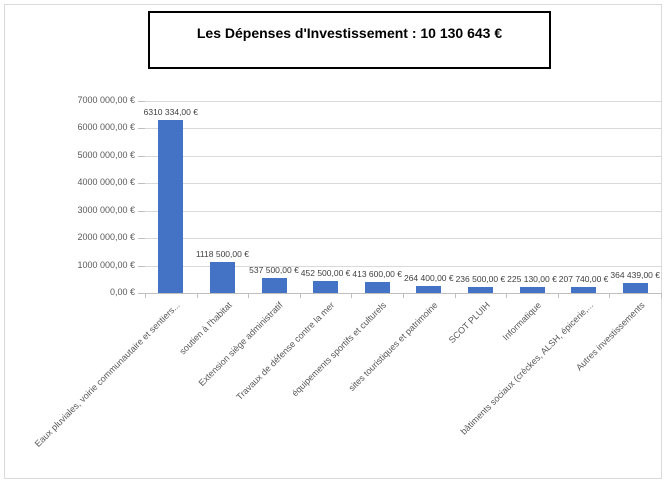  I want to click on data-label: 1118 500,00 €, so click(222, 254).